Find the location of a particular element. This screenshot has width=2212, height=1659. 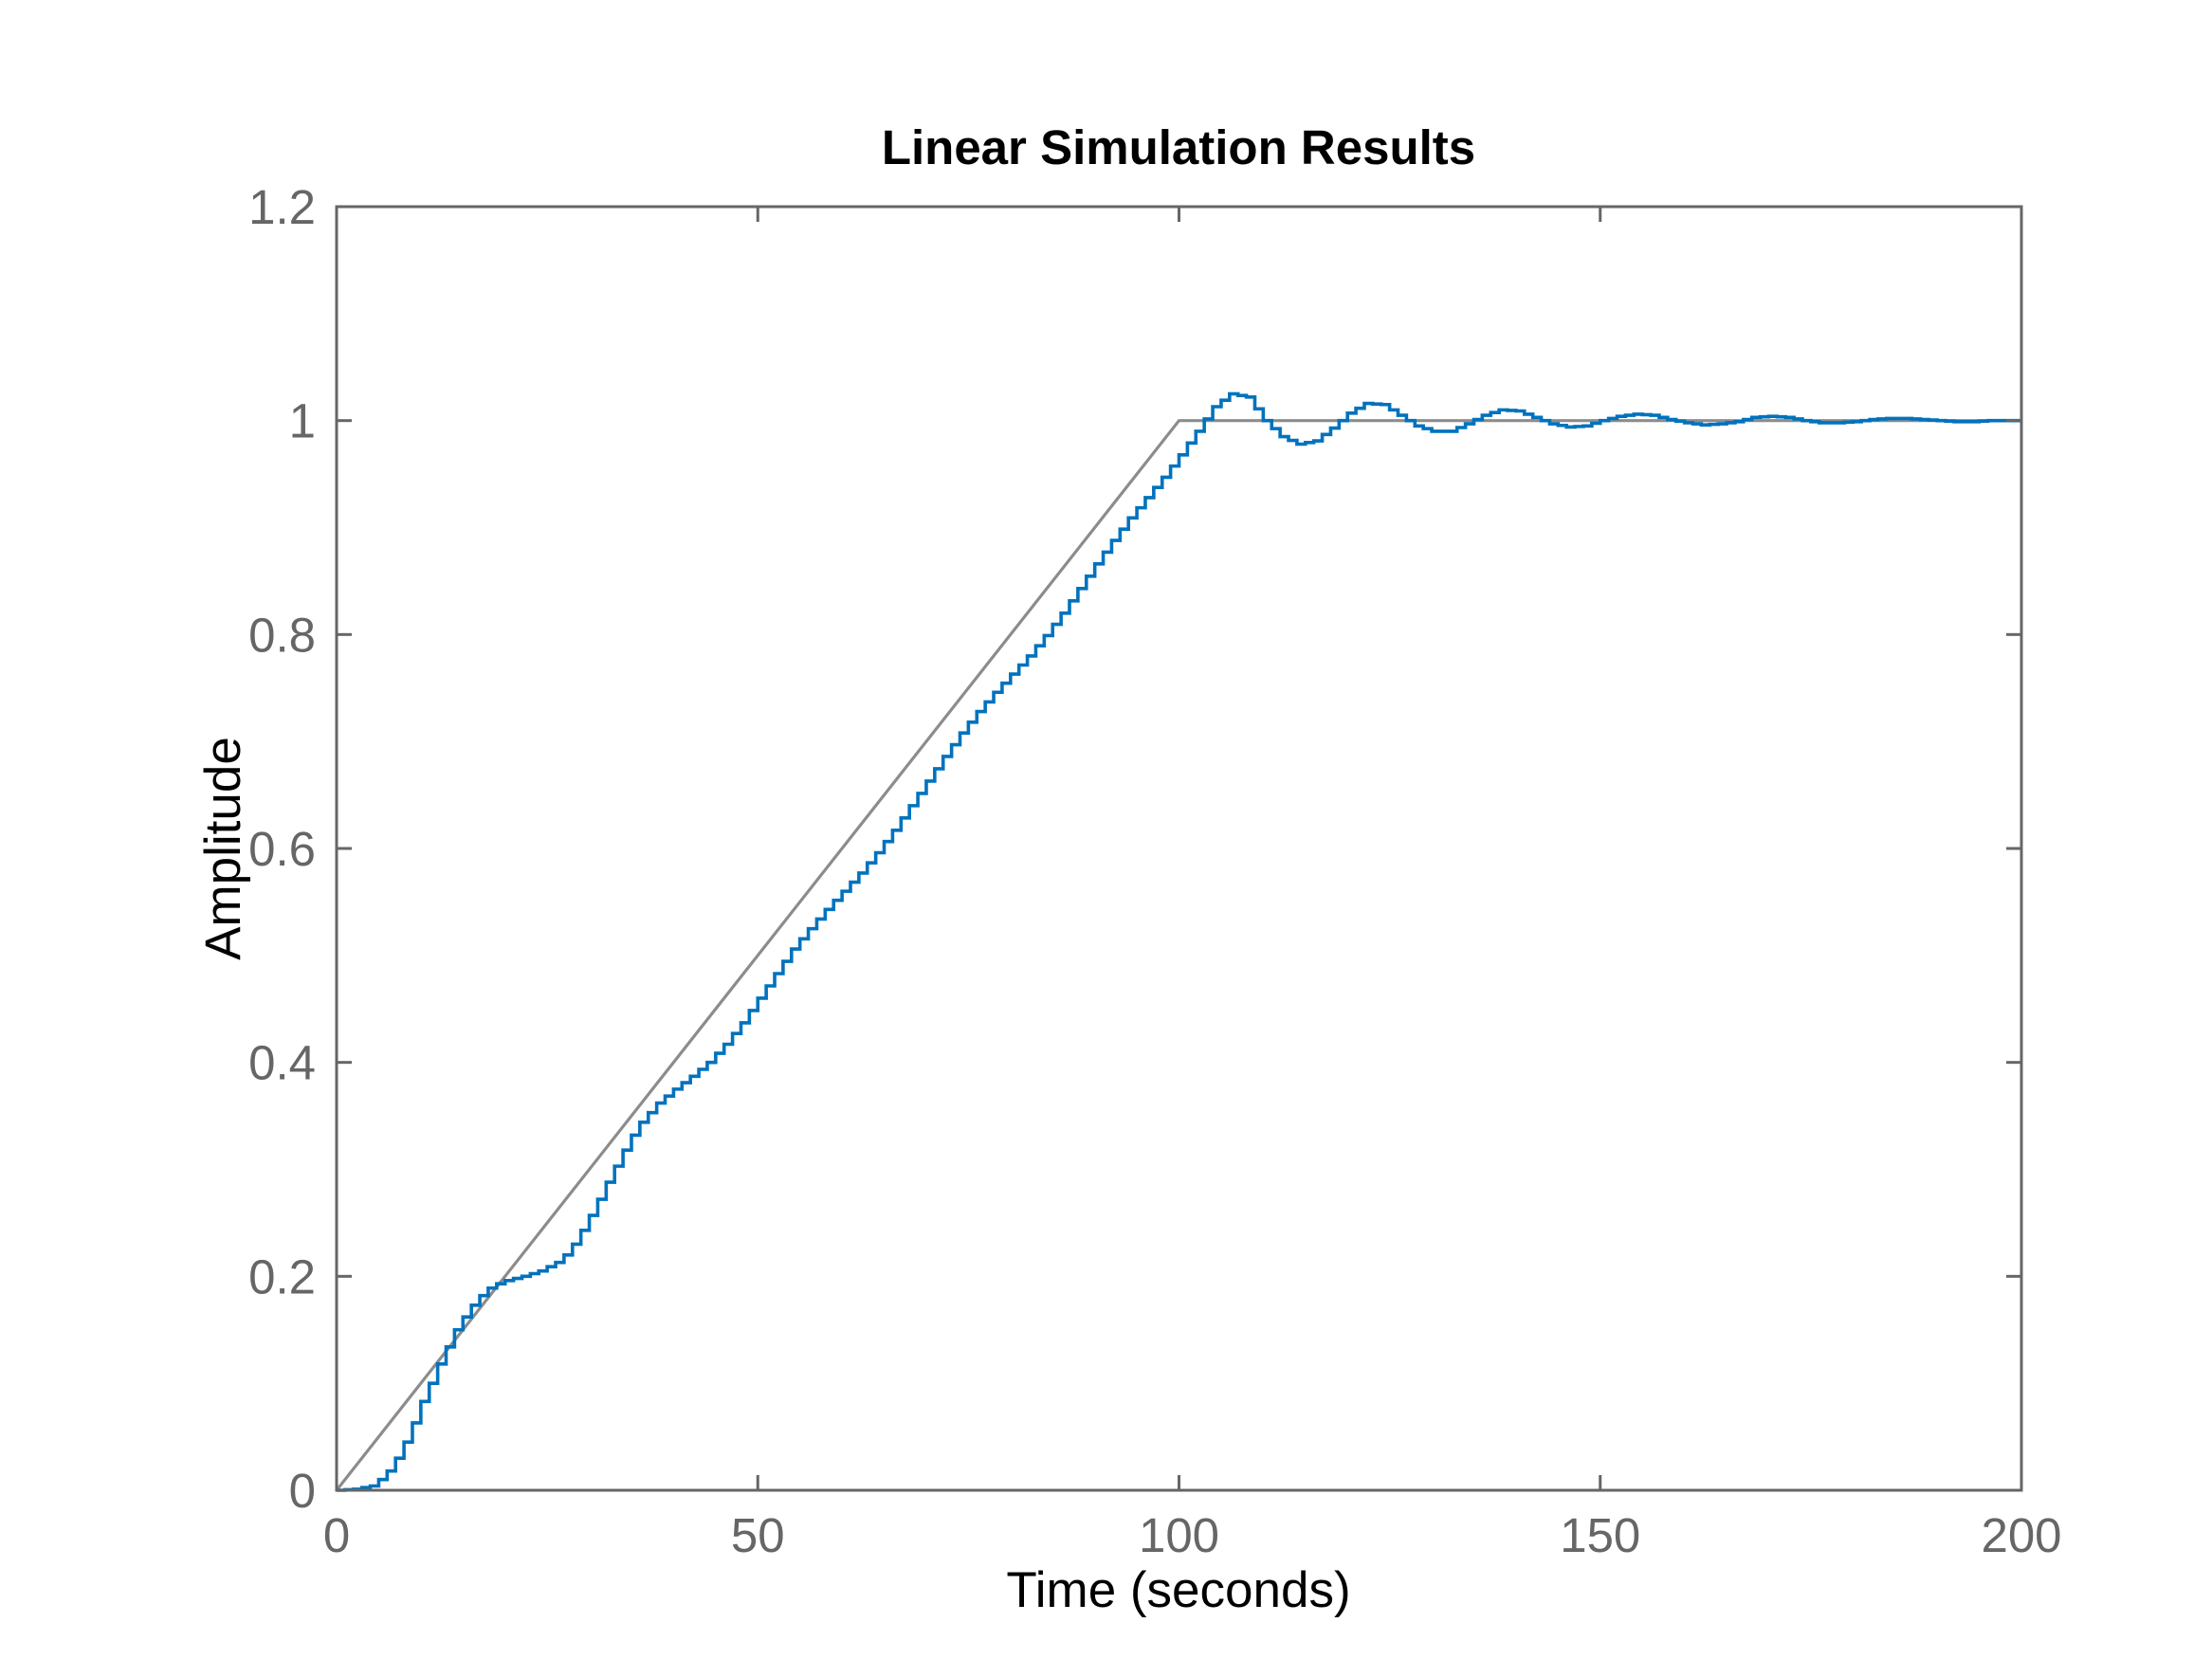

x-tick-label: 100 is located at coordinates (1179, 1535).